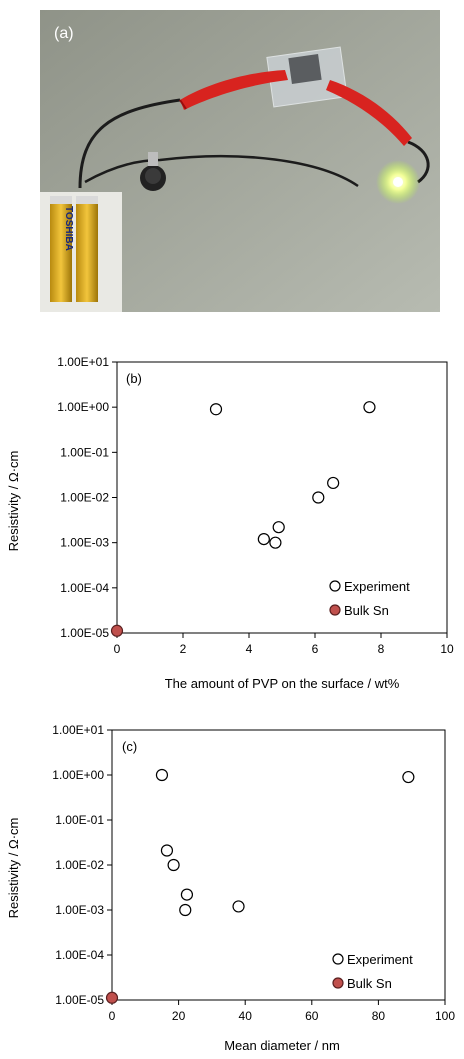  I want to click on clip-left, so click(233, 90).